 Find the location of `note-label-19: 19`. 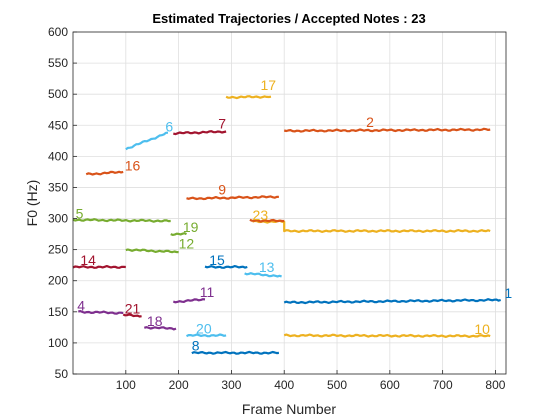

note-label-19: 19 is located at coordinates (191, 227).